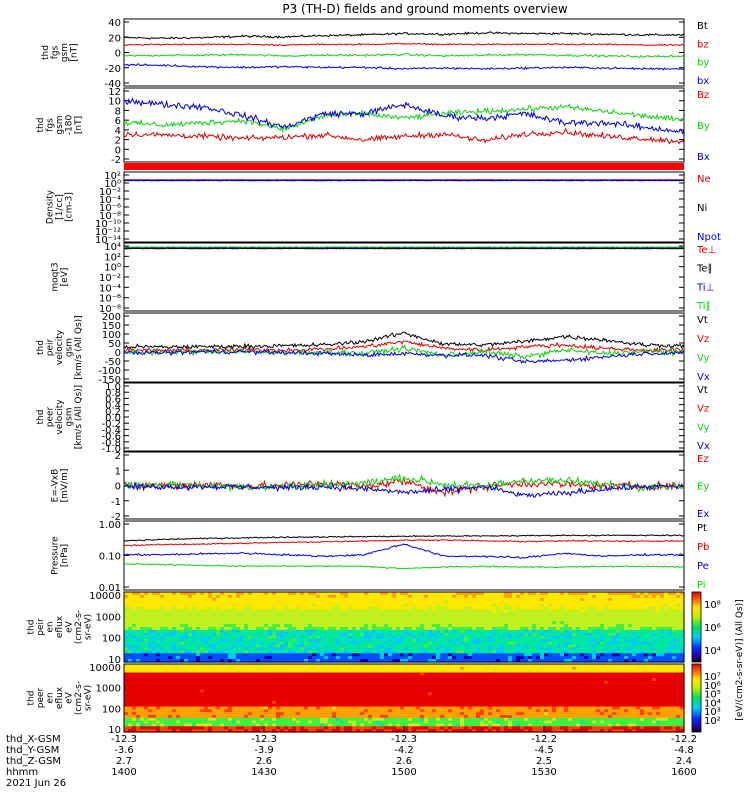 This screenshot has height=804, width=750. Describe the element at coordinates (703, 566) in the screenshot. I see `legend-label: Pe` at that location.